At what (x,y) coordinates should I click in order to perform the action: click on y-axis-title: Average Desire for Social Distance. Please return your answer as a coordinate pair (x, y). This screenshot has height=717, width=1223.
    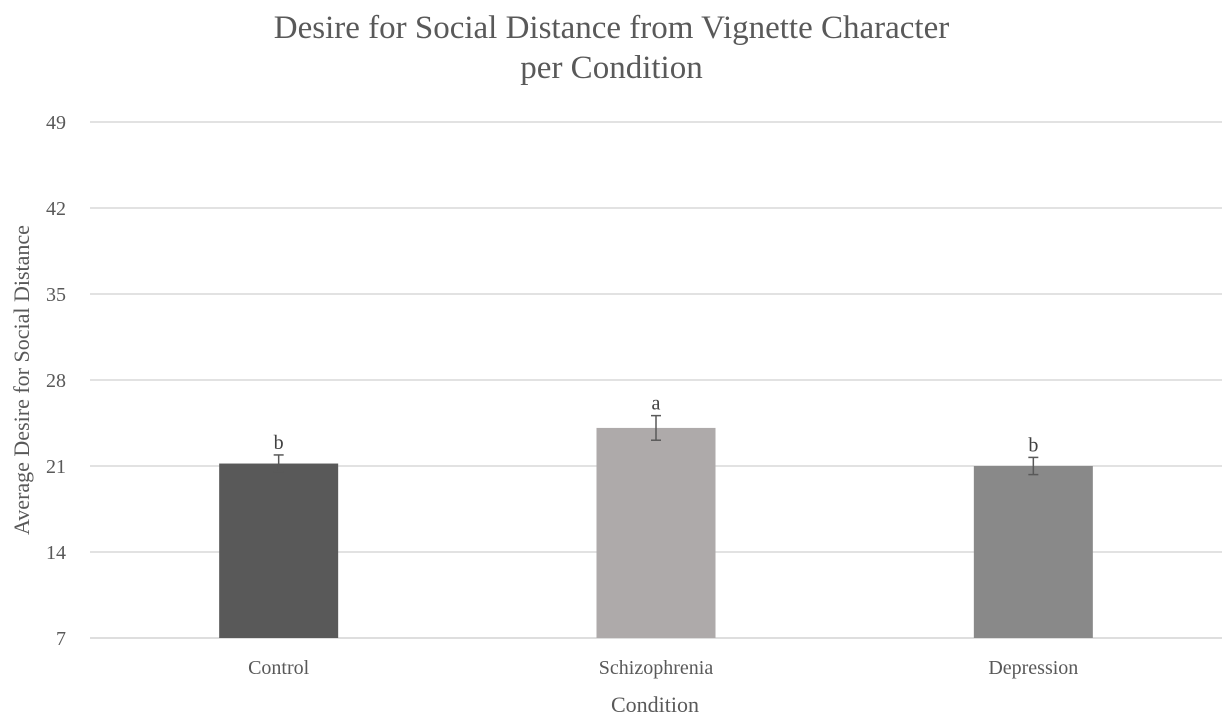
    Looking at the image, I should click on (21, 380).